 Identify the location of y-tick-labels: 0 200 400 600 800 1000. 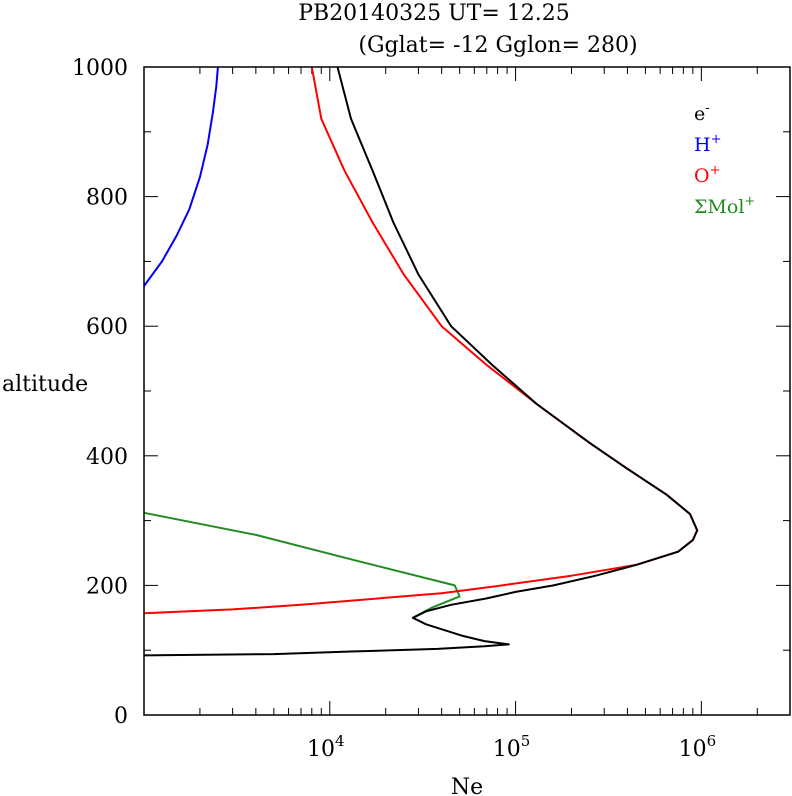
(100, 392).